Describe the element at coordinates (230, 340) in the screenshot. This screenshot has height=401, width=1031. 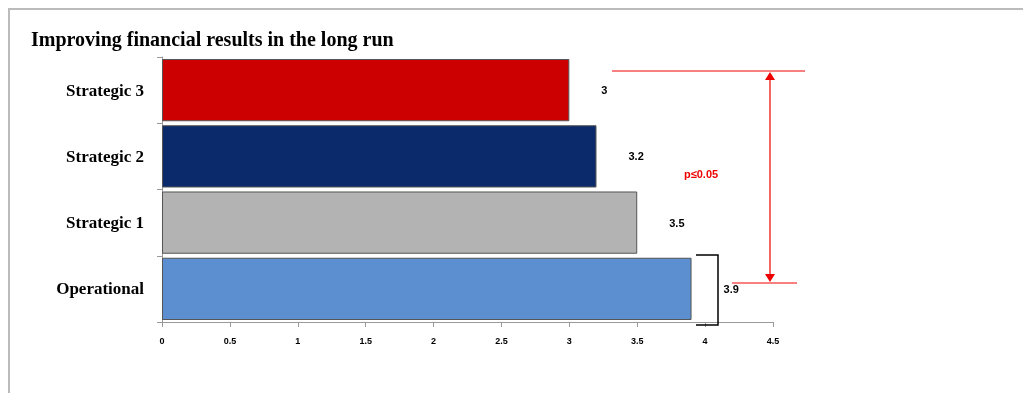
I see `x-tick-label: 0.5` at that location.